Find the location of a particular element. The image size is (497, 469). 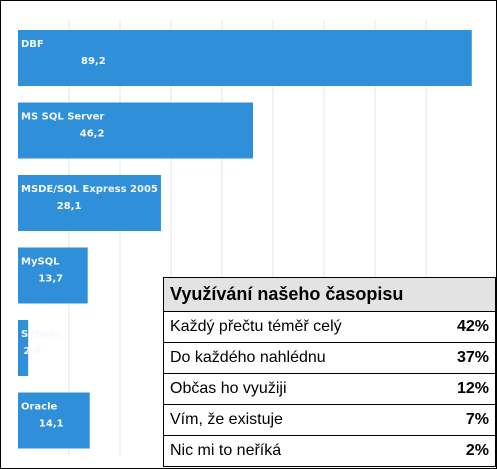

answer: Do každého nahlédnu is located at coordinates (296, 358).